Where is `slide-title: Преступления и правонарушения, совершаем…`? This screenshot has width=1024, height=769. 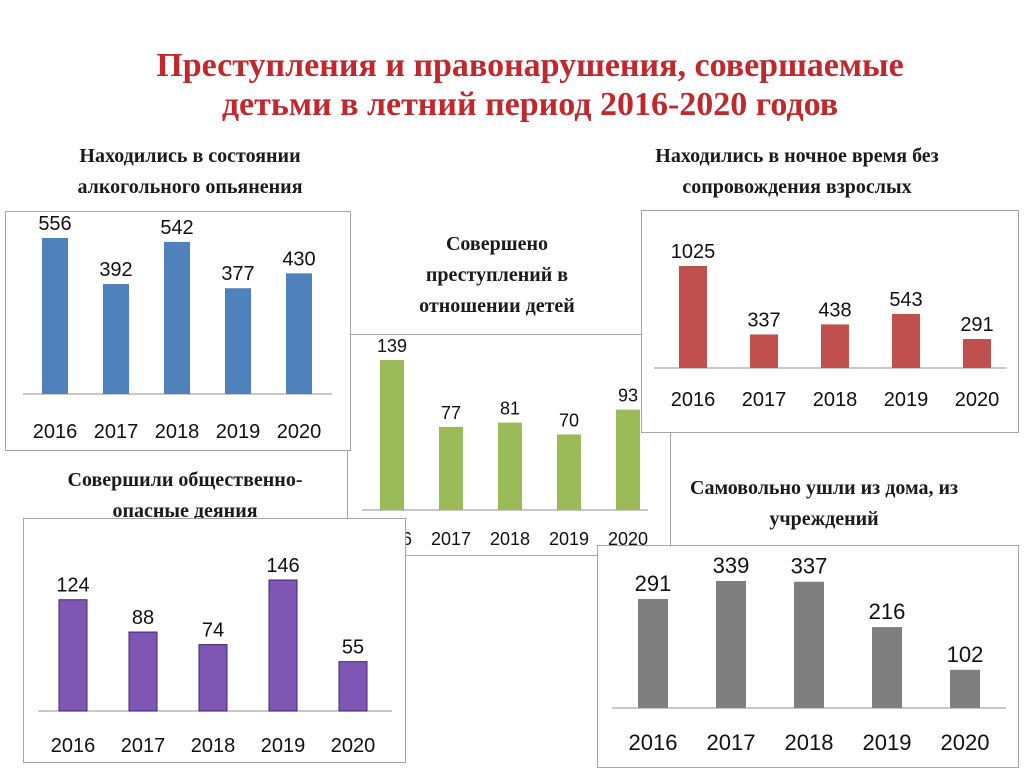
slide-title: Преступления и правонарушения, совершаем… is located at coordinates (530, 85).